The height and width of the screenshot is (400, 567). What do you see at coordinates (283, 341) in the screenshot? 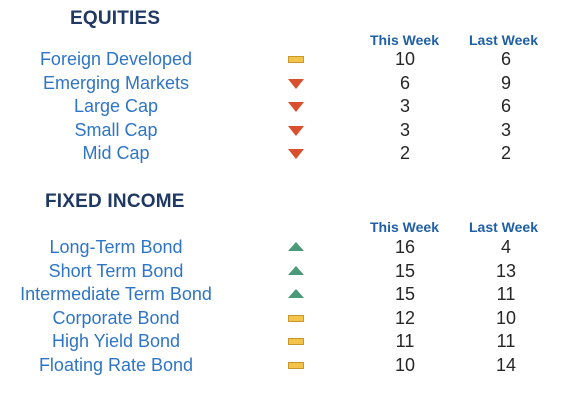
I see `table-row: High Yield Bond 11 11` at bounding box center [283, 341].